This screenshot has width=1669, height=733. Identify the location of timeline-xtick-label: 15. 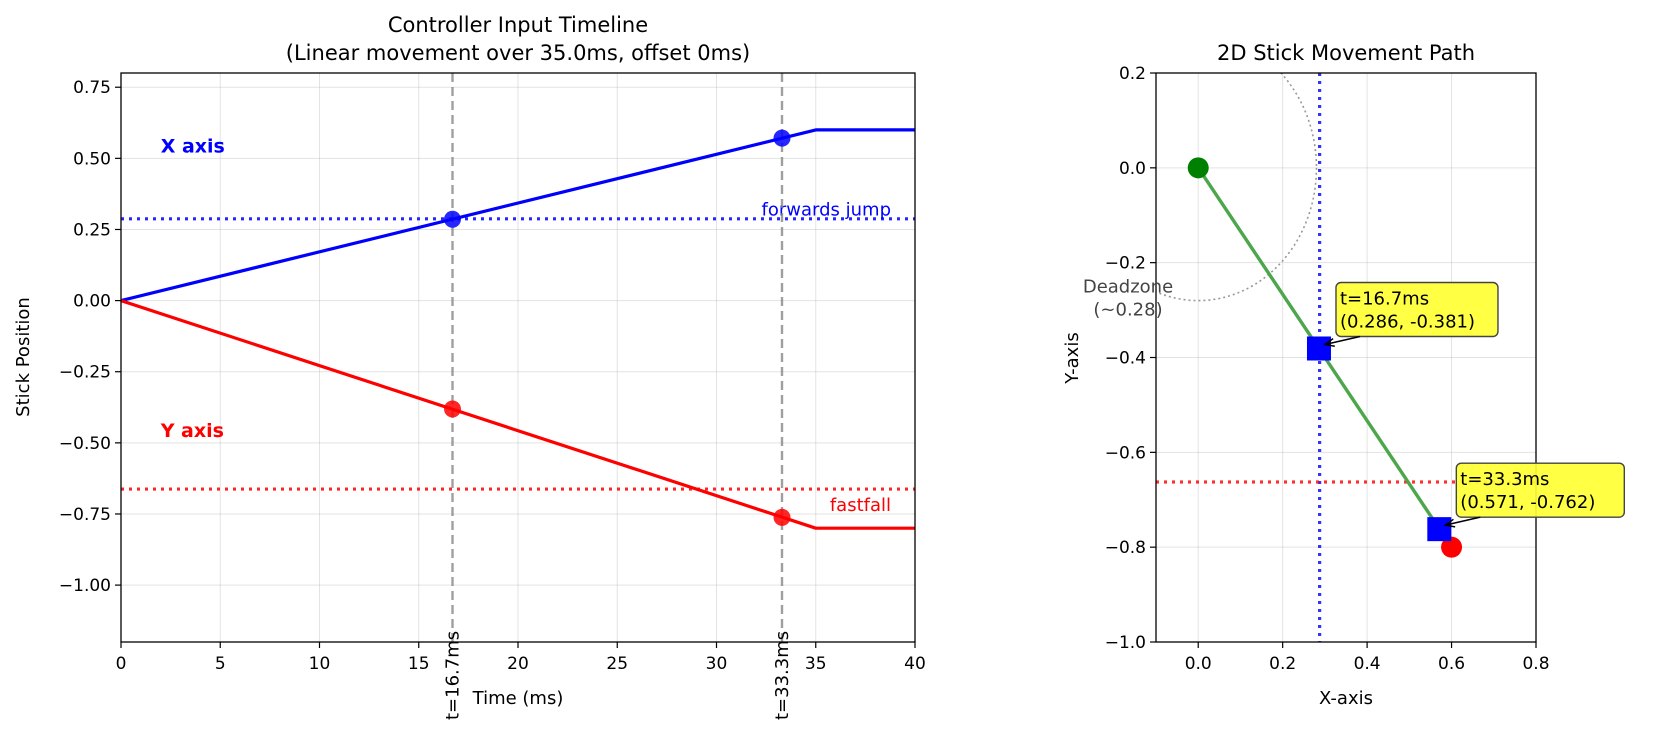
(419, 664).